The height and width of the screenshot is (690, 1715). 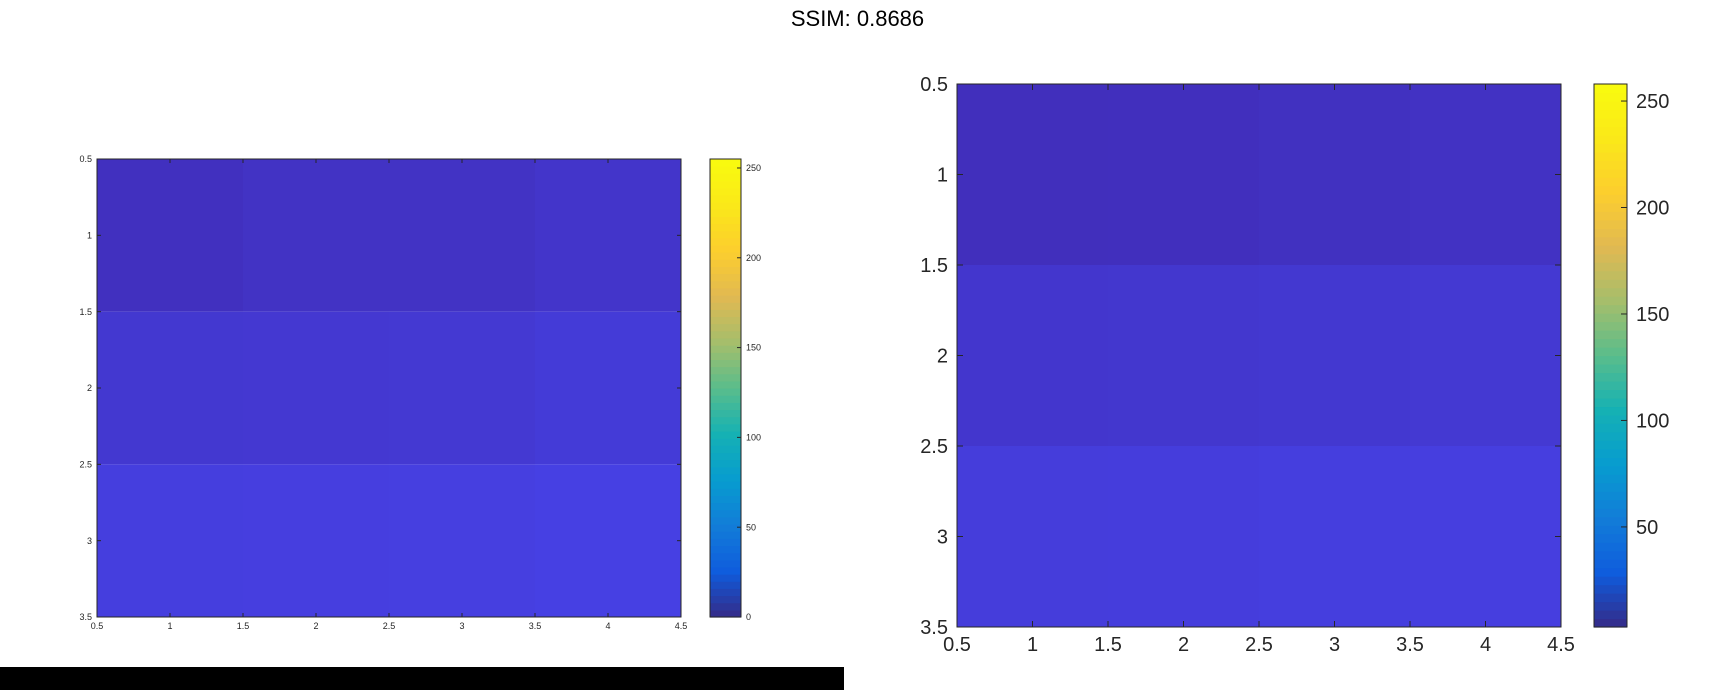 I want to click on y-tick-label: 1.5, so click(x=934, y=266).